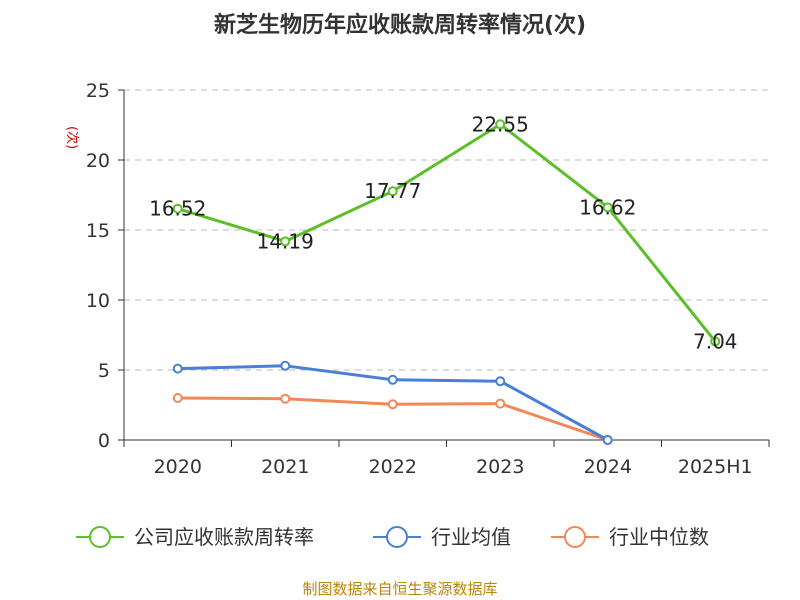 This screenshot has height=600, width=800. Describe the element at coordinates (98, 161) in the screenshot. I see `y-tick-label: 20` at that location.